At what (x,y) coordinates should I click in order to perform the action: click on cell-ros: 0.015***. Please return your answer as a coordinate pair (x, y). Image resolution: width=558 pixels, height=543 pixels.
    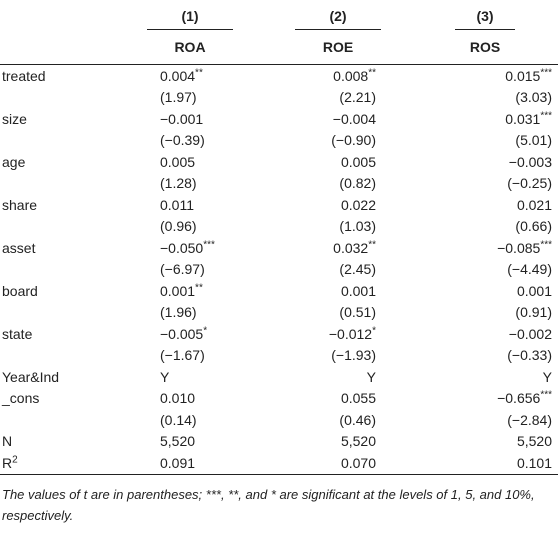
    Looking at the image, I should click on (528, 75).